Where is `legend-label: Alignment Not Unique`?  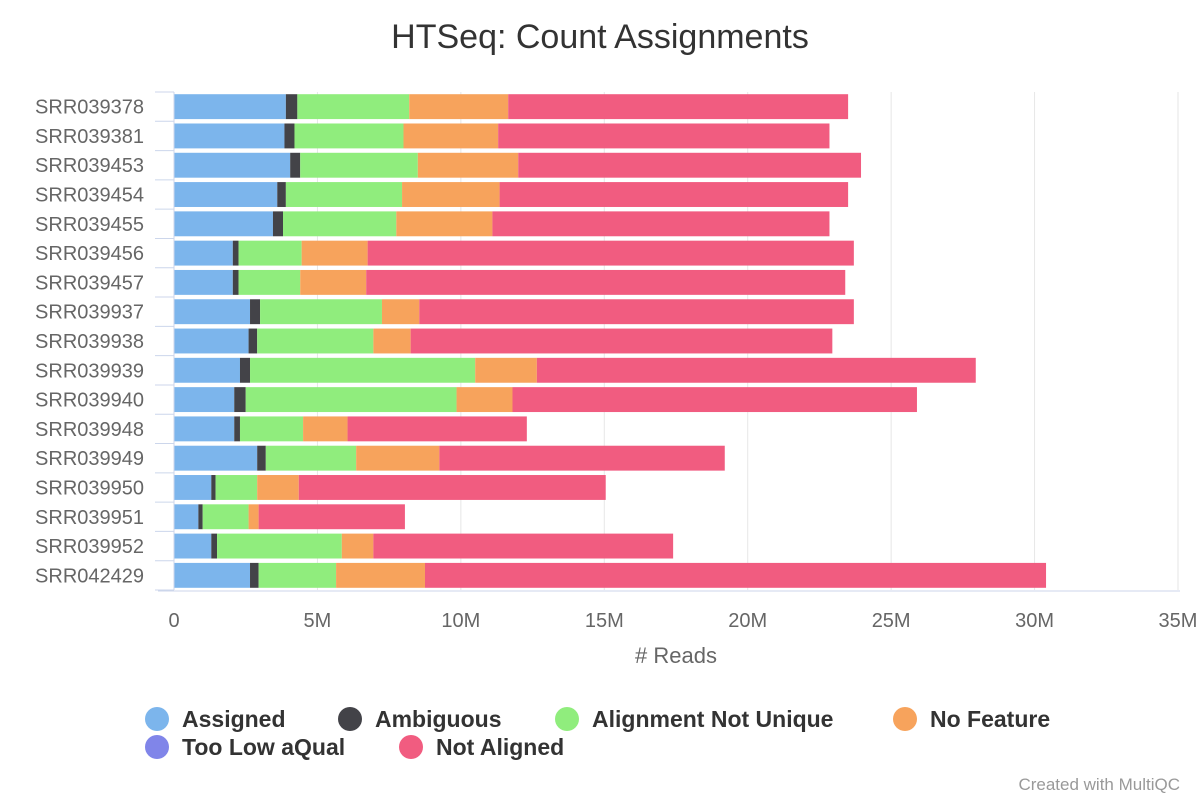
legend-label: Alignment Not Unique is located at coordinates (712, 719).